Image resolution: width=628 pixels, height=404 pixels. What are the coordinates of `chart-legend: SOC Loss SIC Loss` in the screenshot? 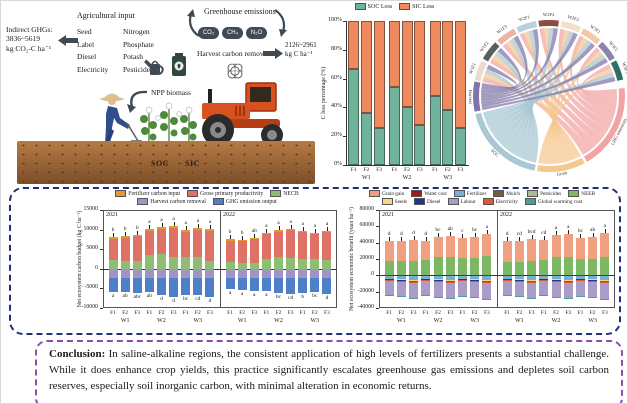 It's located at (394, 6).